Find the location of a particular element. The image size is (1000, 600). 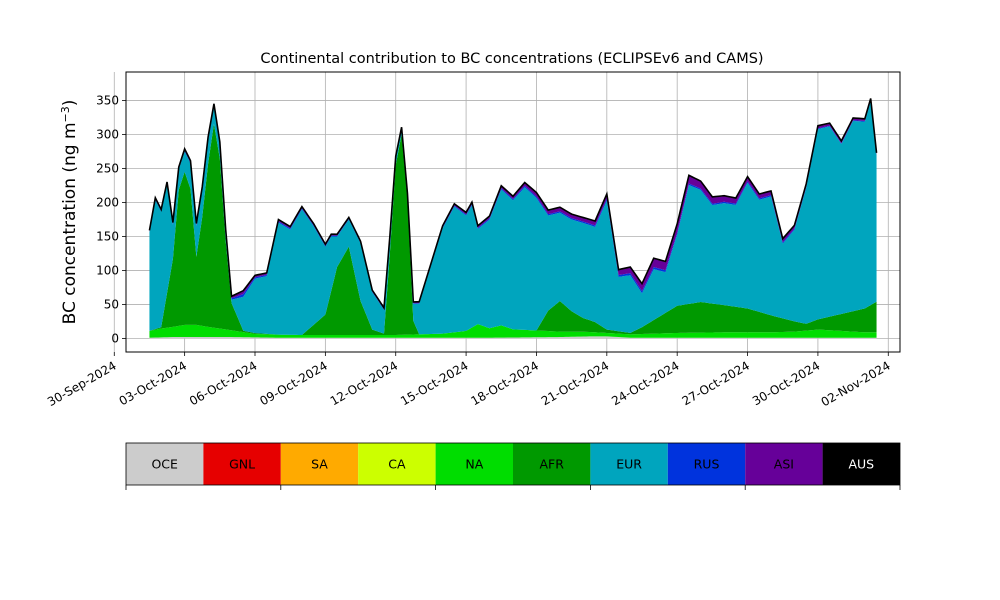

legend-label-rus: RUS is located at coordinates (707, 464).